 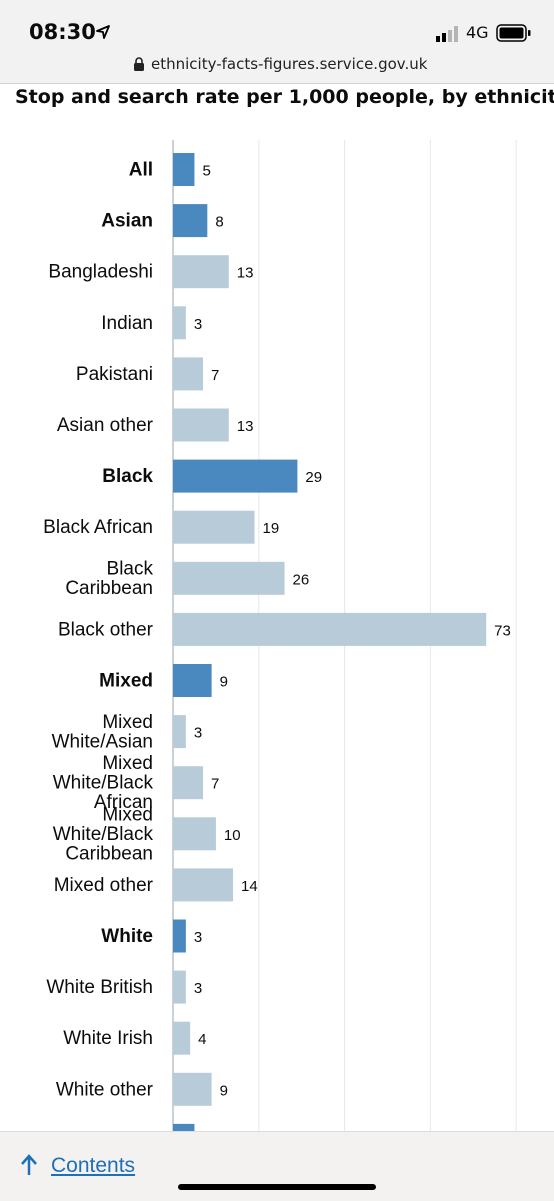 I want to click on value-label: 10, so click(x=232, y=835).